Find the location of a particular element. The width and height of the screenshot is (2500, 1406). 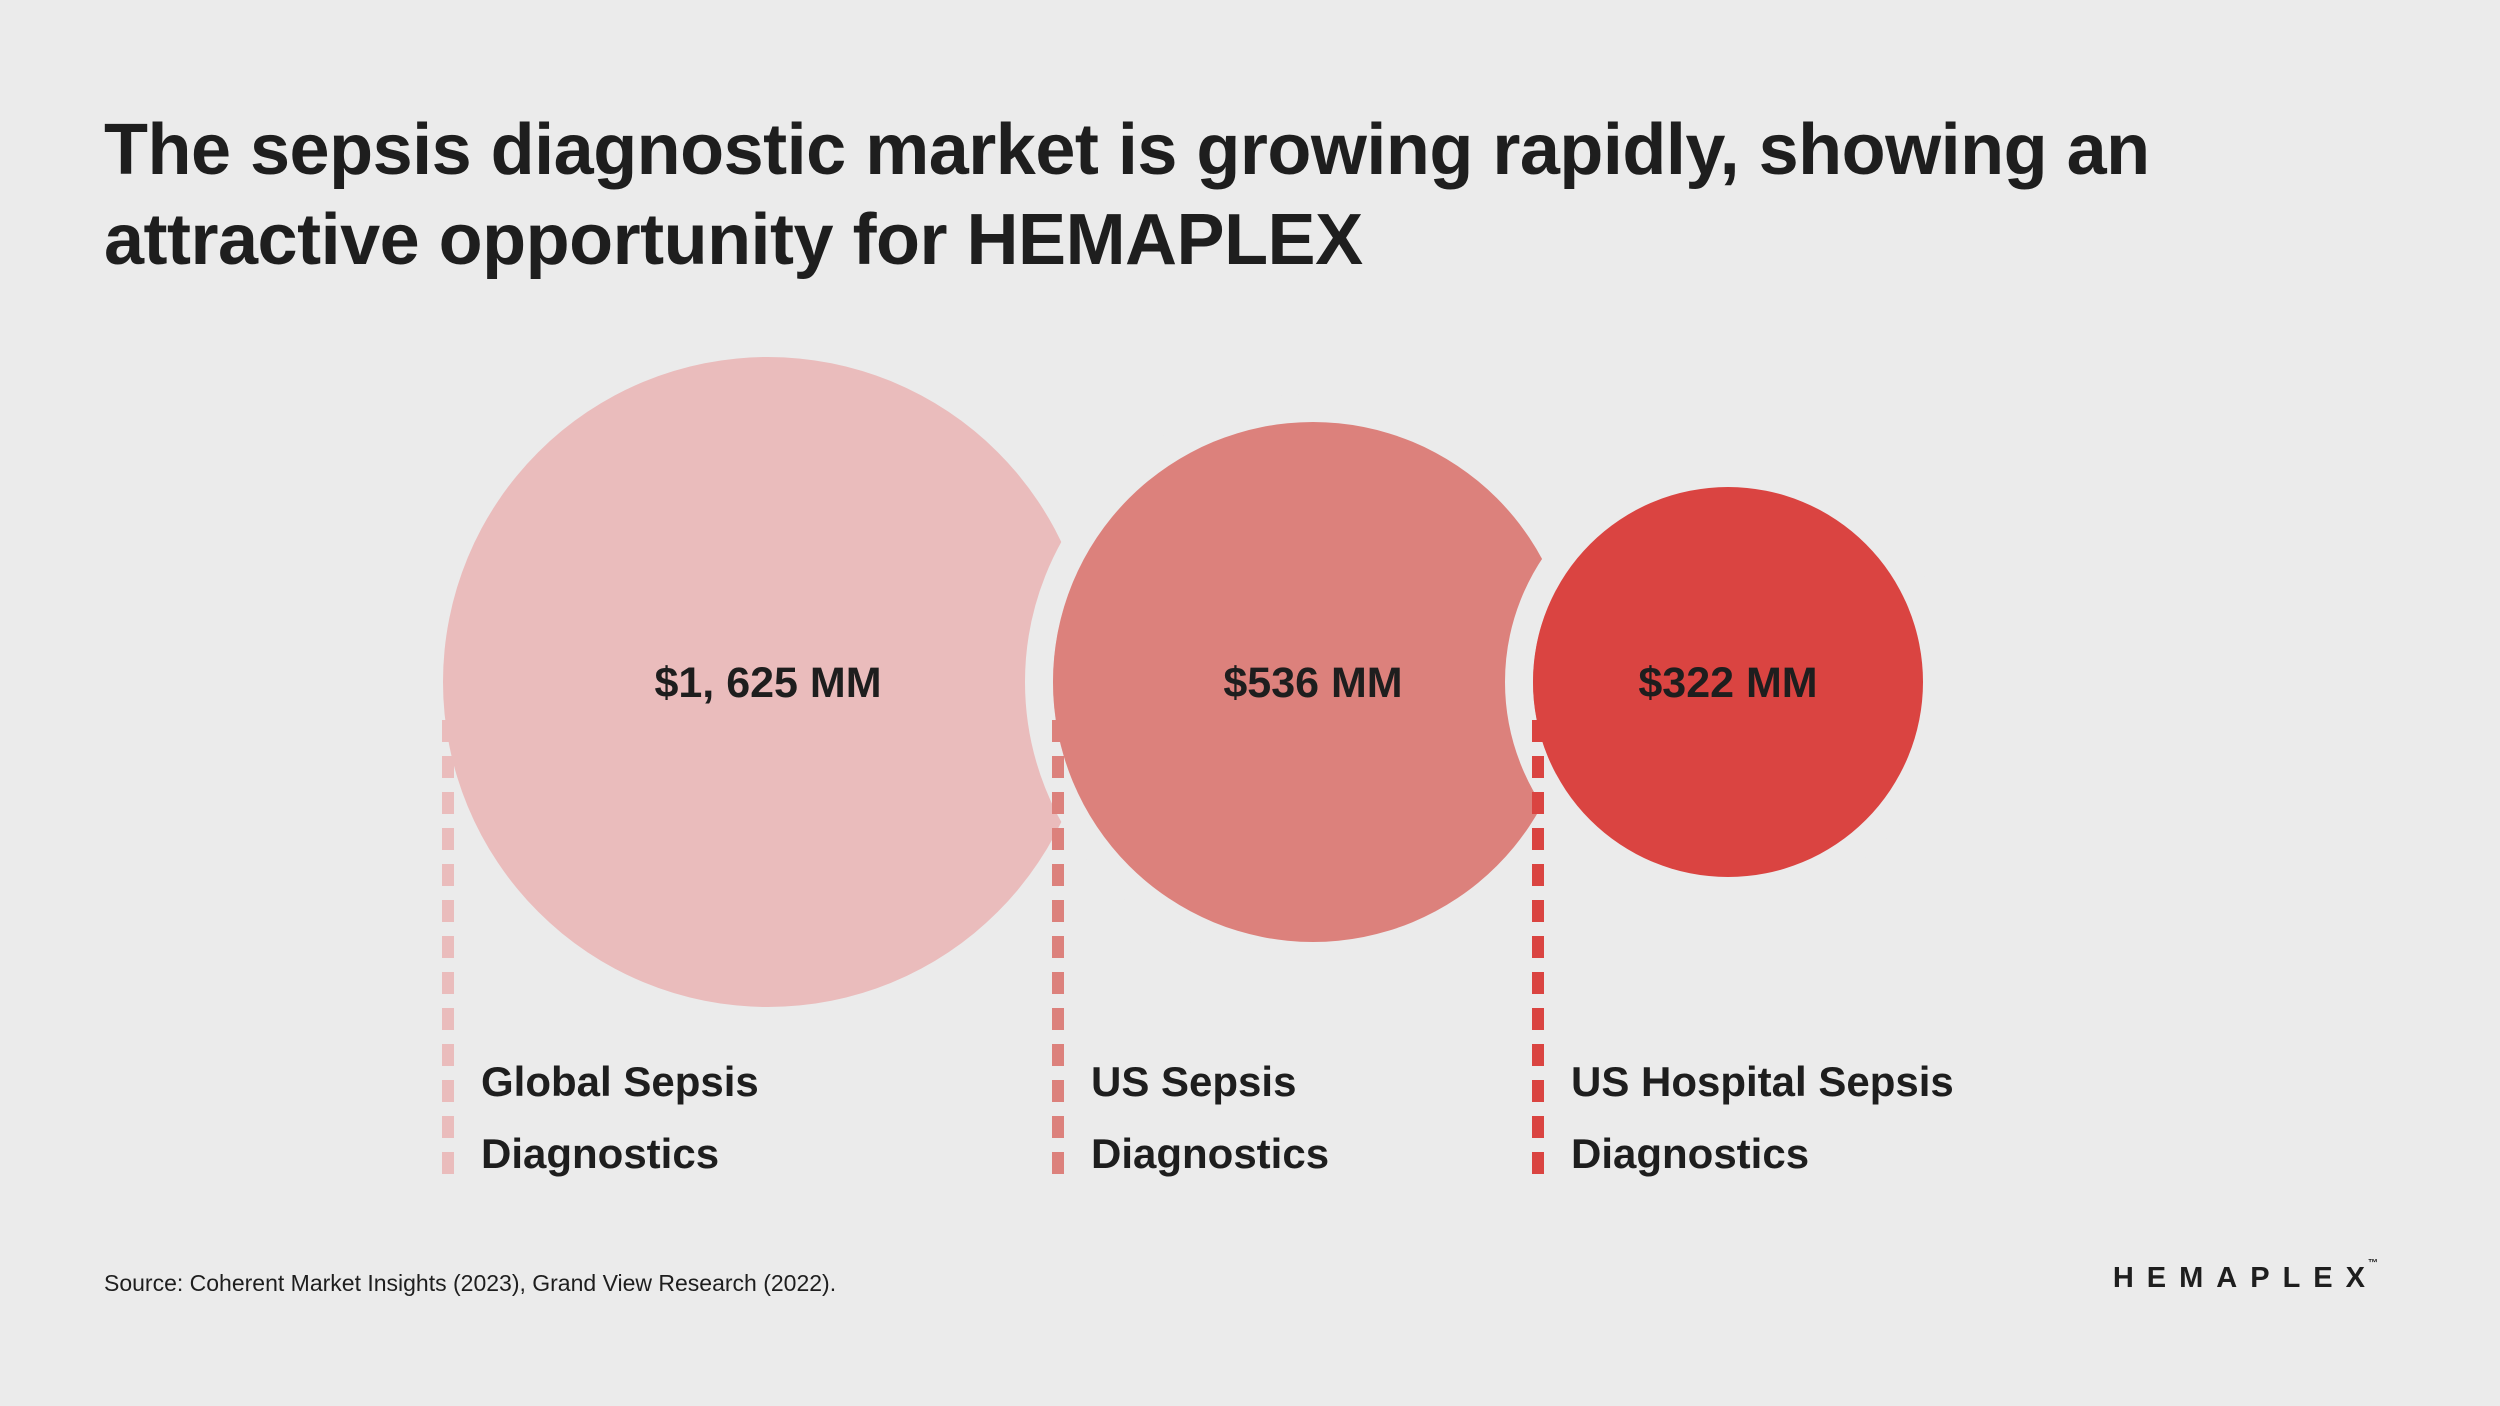

category-label-0-line-1: Diagnostics is located at coordinates (600, 1153).